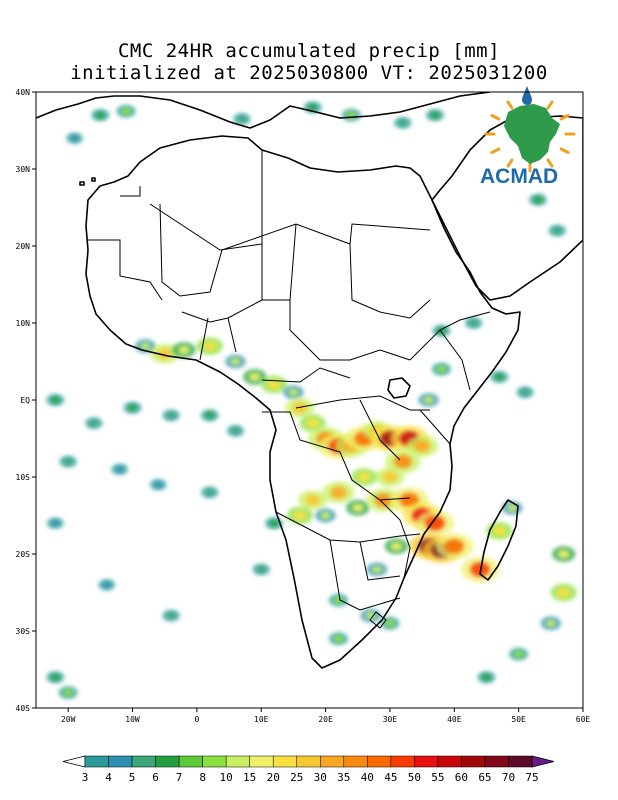 The height and width of the screenshot is (800, 618). I want to click on lon-tick-label: 0, so click(196, 719).